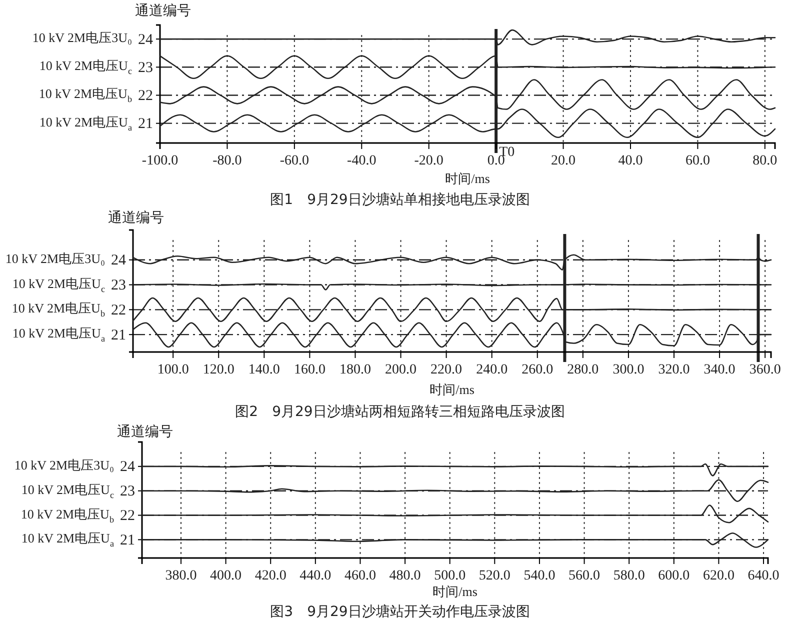 This screenshot has height=629, width=800. What do you see at coordinates (630, 161) in the screenshot?
I see `x-tick-label: 40.0` at bounding box center [630, 161].